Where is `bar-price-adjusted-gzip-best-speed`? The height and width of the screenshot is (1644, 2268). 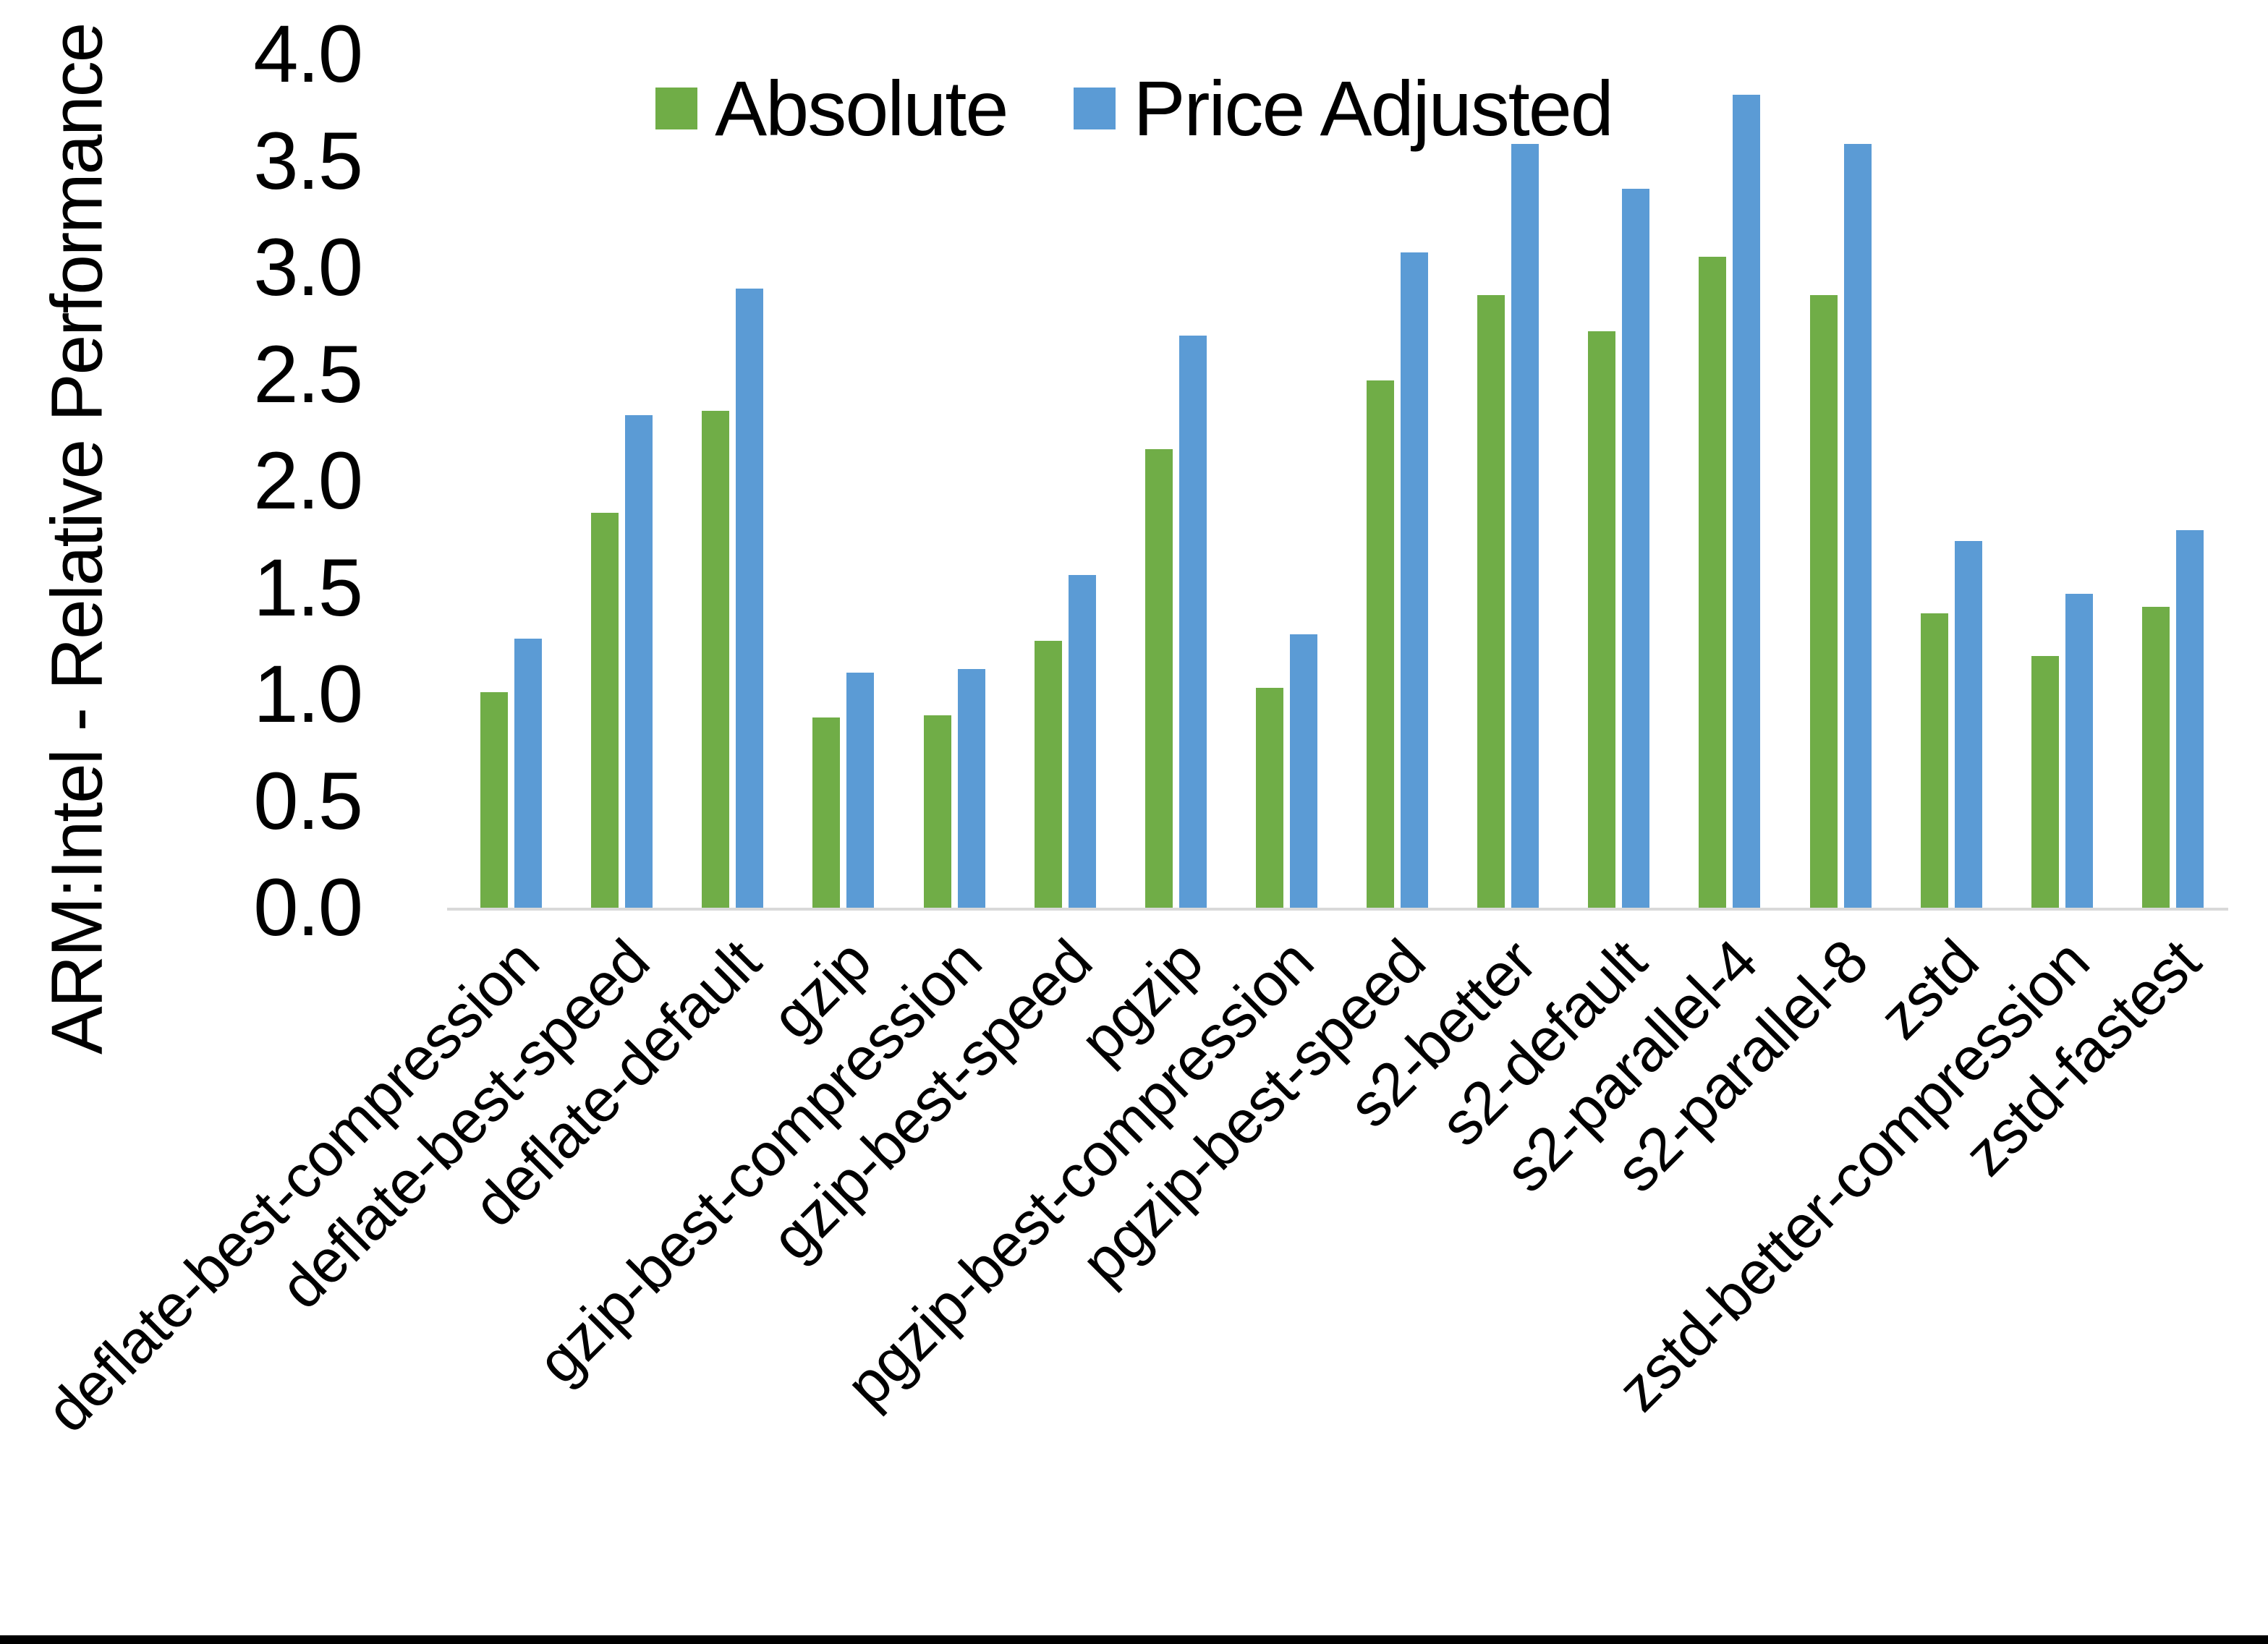 bar-price-adjusted-gzip-best-speed is located at coordinates (1082, 741).